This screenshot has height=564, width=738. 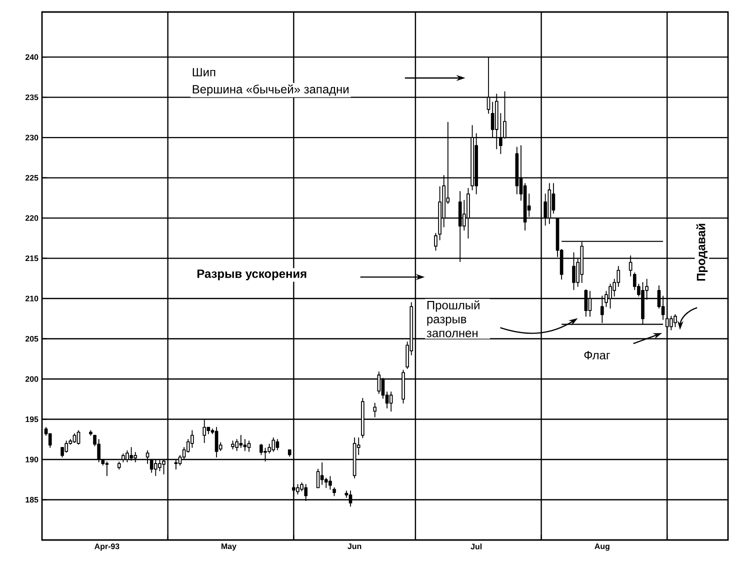 I want to click on annotation: Флаг, so click(x=597, y=355).